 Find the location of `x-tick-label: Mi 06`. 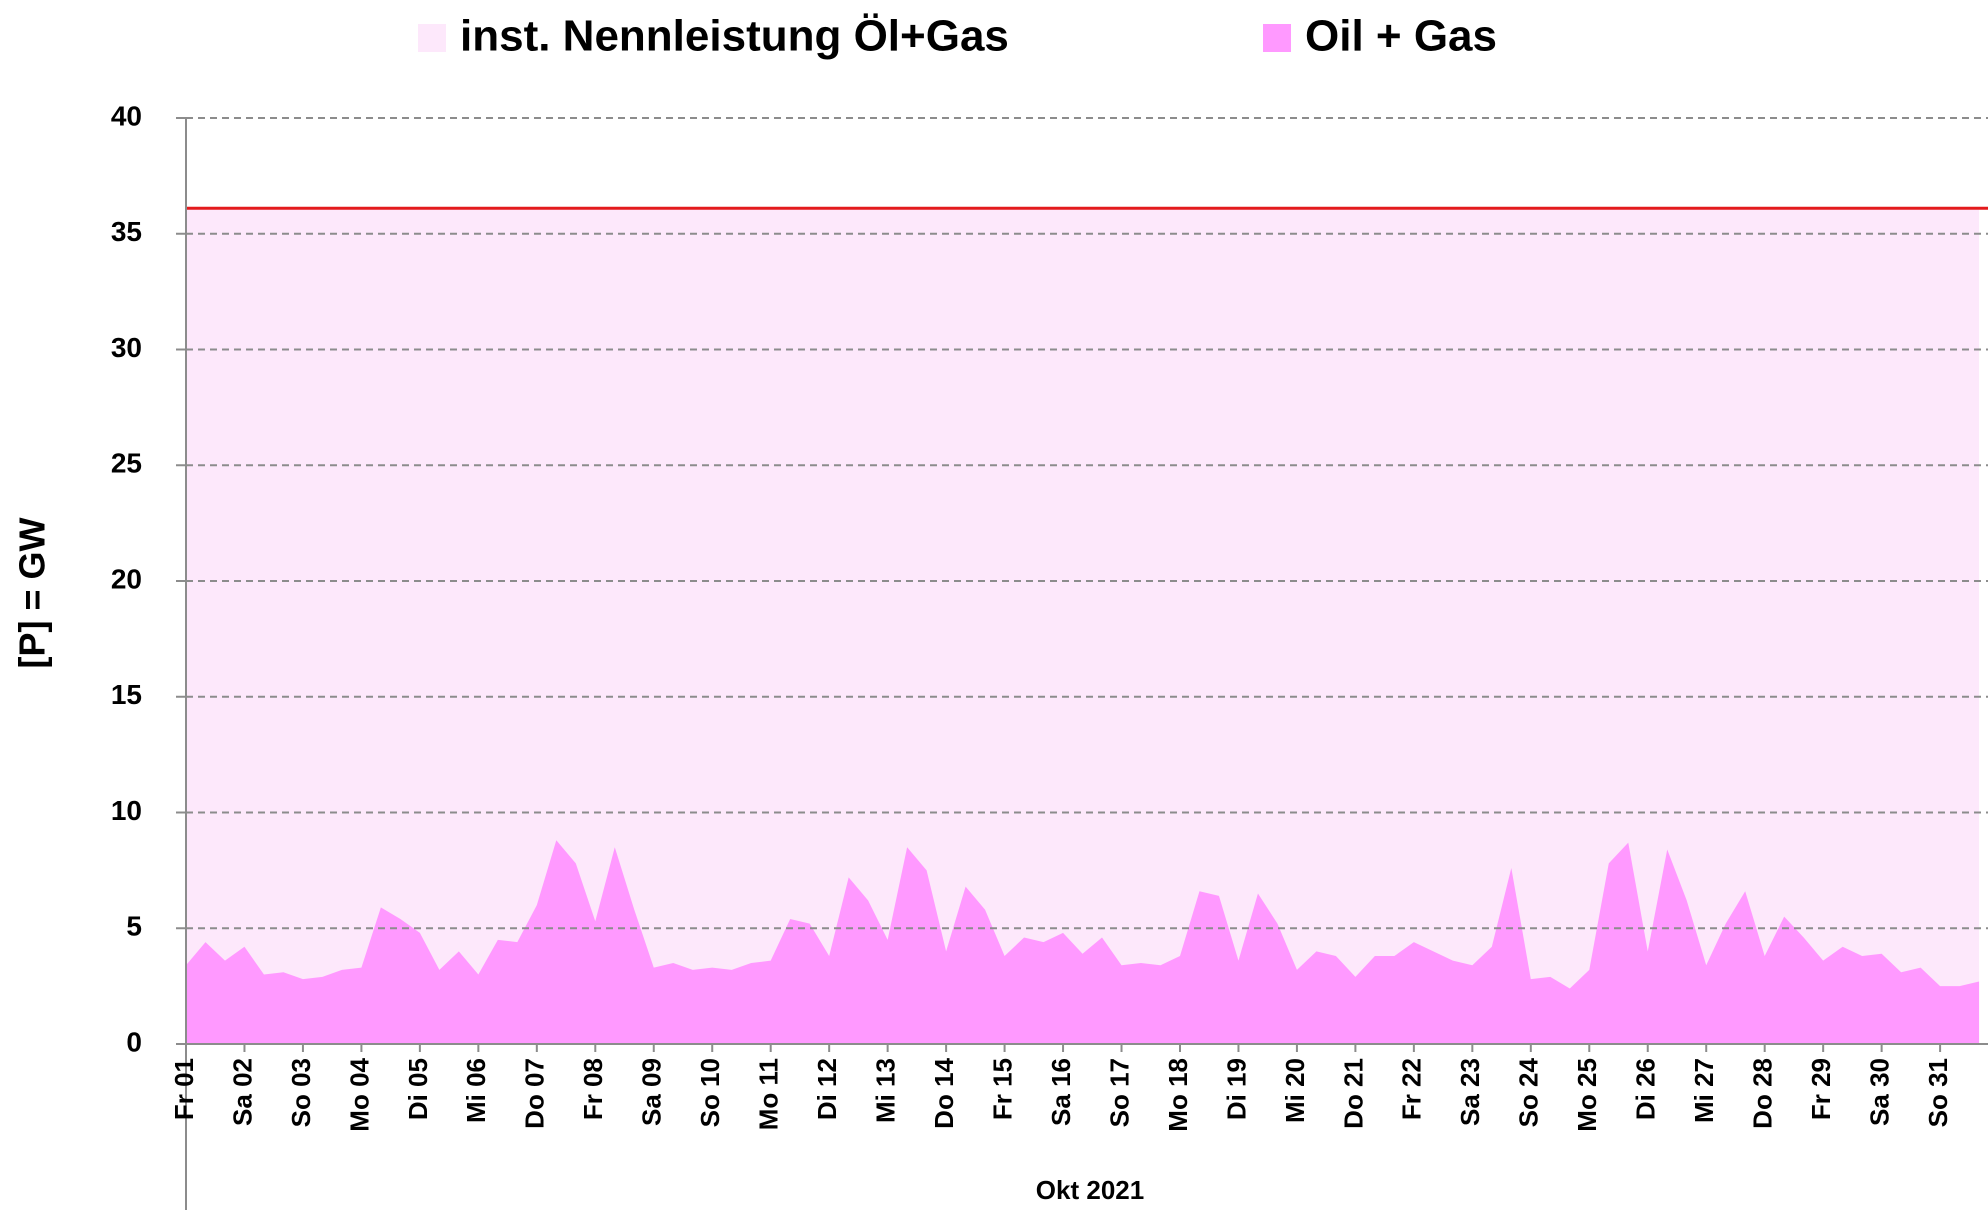

x-tick-label: Mi 06 is located at coordinates (476, 1090).